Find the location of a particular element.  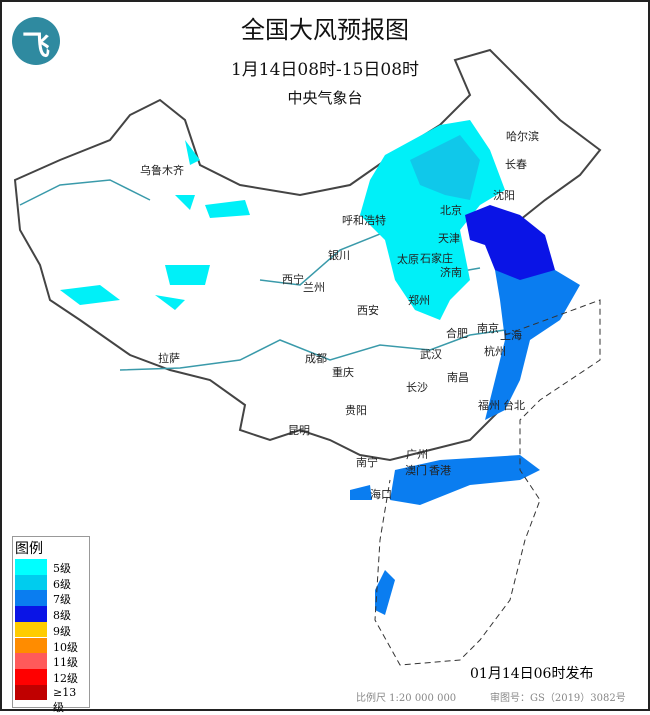

city-label: 长沙 is located at coordinates (417, 387).